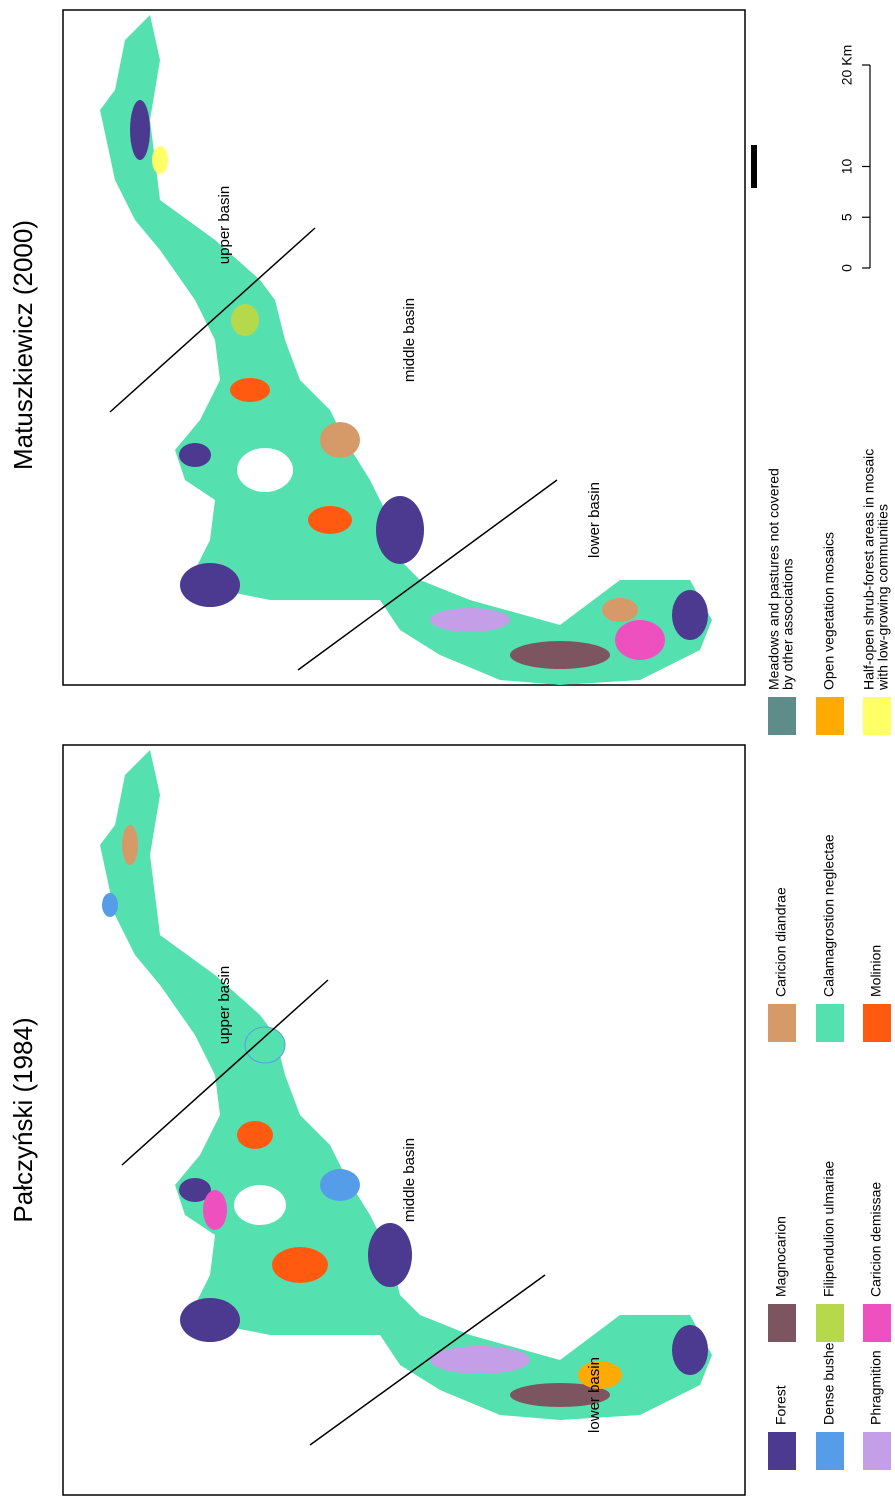 Image resolution: width=895 pixels, height=1506 pixels. Describe the element at coordinates (829, 1229) in the screenshot. I see `legend-label: Filipendulion ulmariae` at that location.